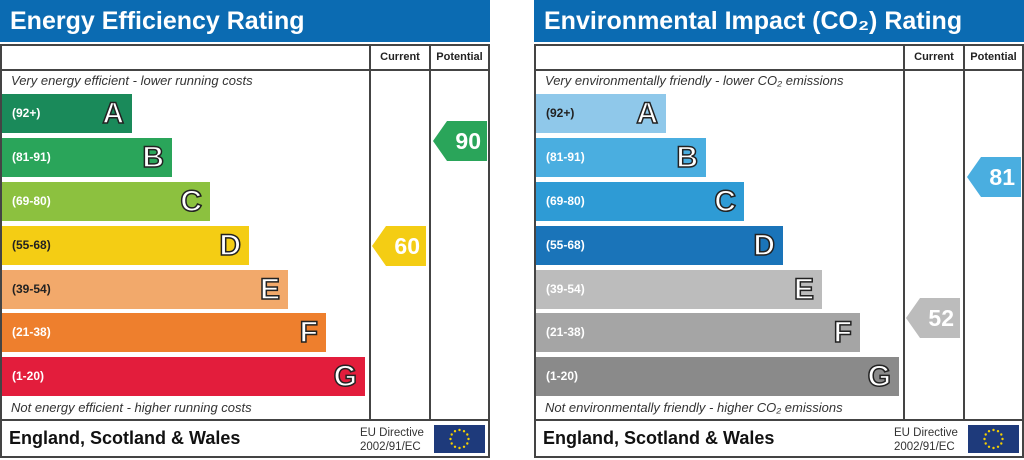 The image size is (1024, 460). Describe the element at coordinates (245, 21) in the screenshot. I see `chart-title: Energy Efficiency Rating` at that location.